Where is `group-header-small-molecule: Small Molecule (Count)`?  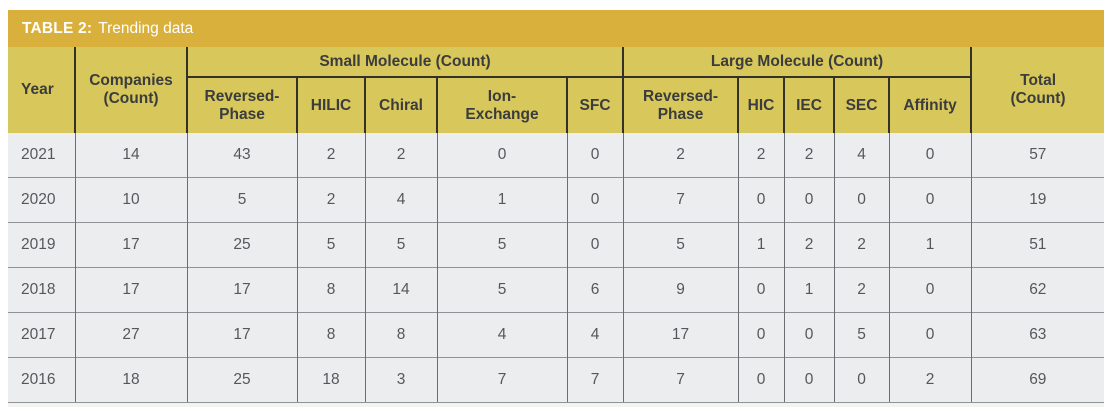 group-header-small-molecule: Small Molecule (Count) is located at coordinates (405, 62).